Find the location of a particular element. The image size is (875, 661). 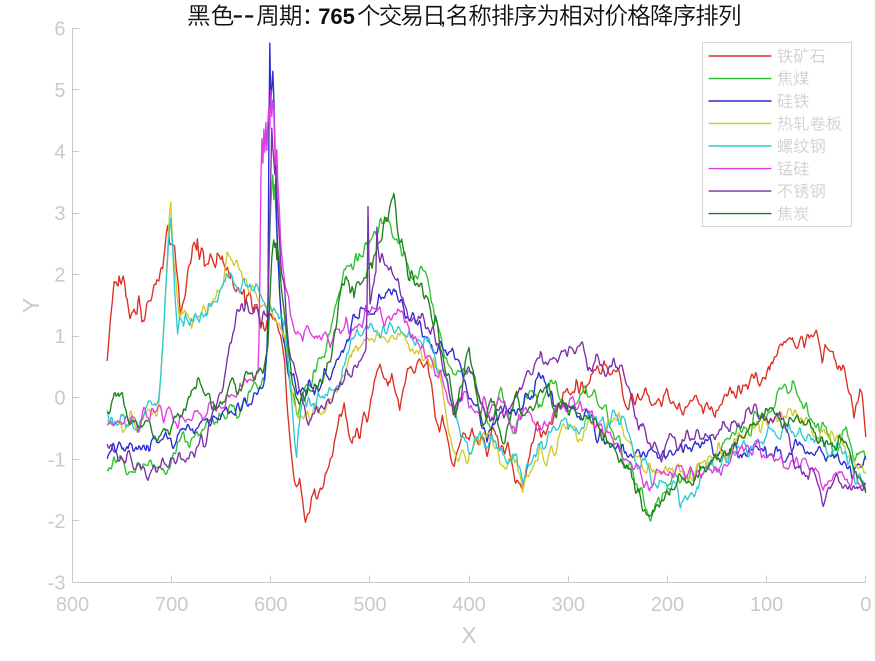

svg-text: 300 is located at coordinates (568, 605).